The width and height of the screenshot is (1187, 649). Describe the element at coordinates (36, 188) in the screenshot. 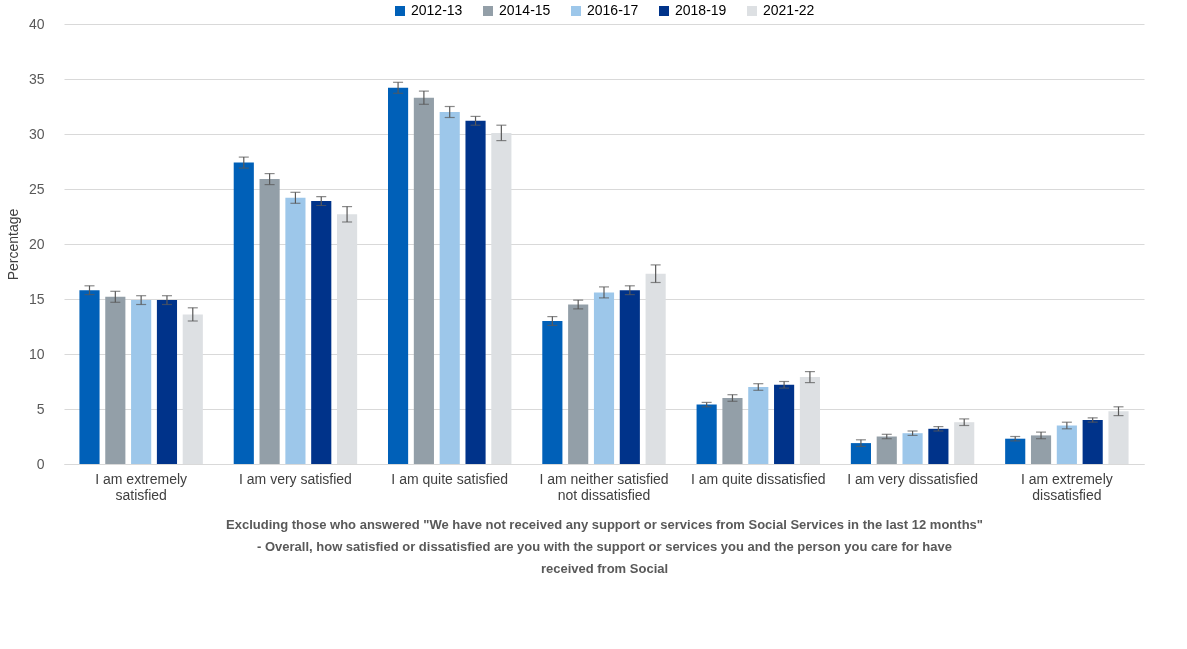

I see `y-tick-label: 25` at that location.